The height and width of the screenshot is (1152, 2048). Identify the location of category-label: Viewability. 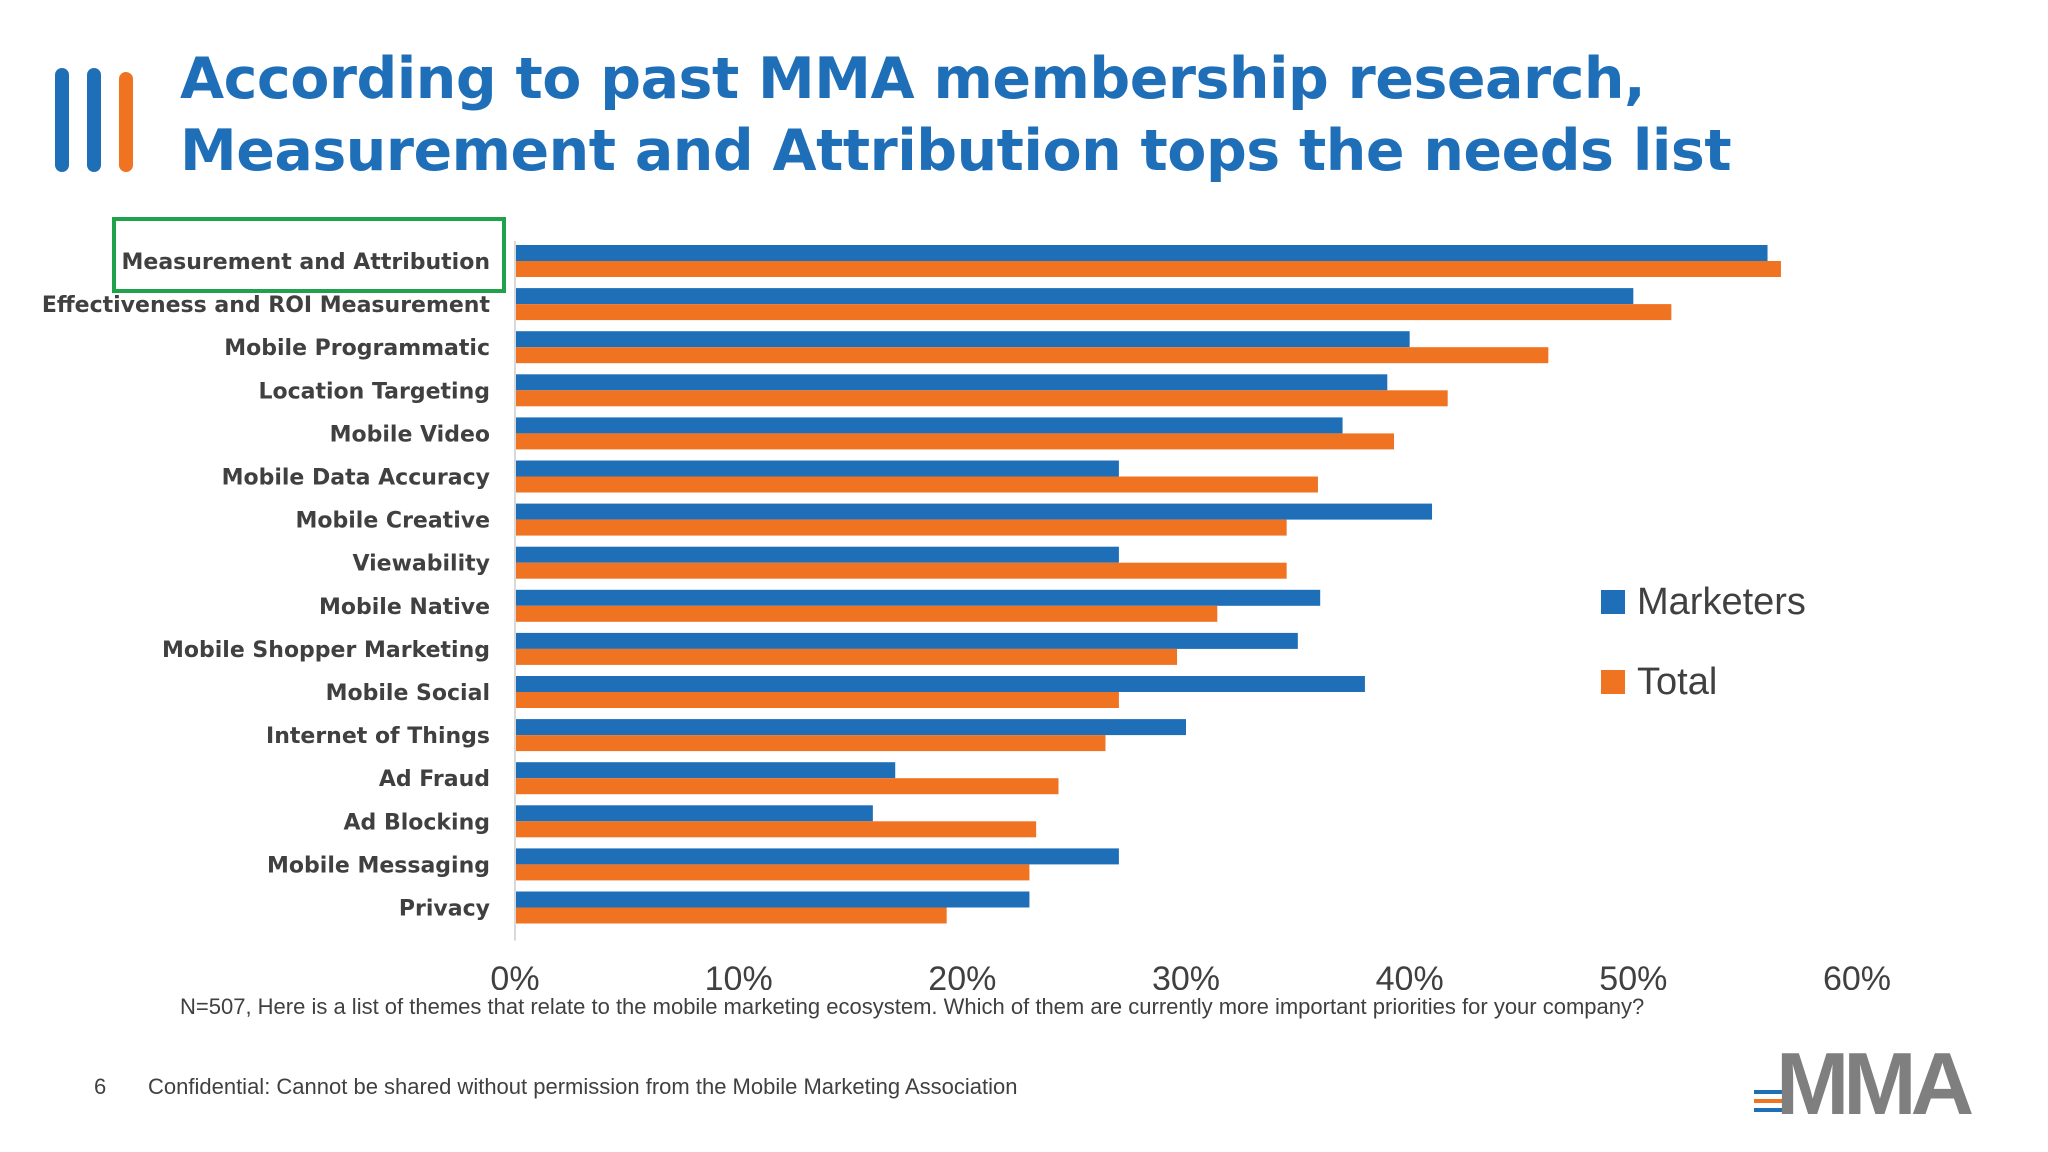
(422, 564).